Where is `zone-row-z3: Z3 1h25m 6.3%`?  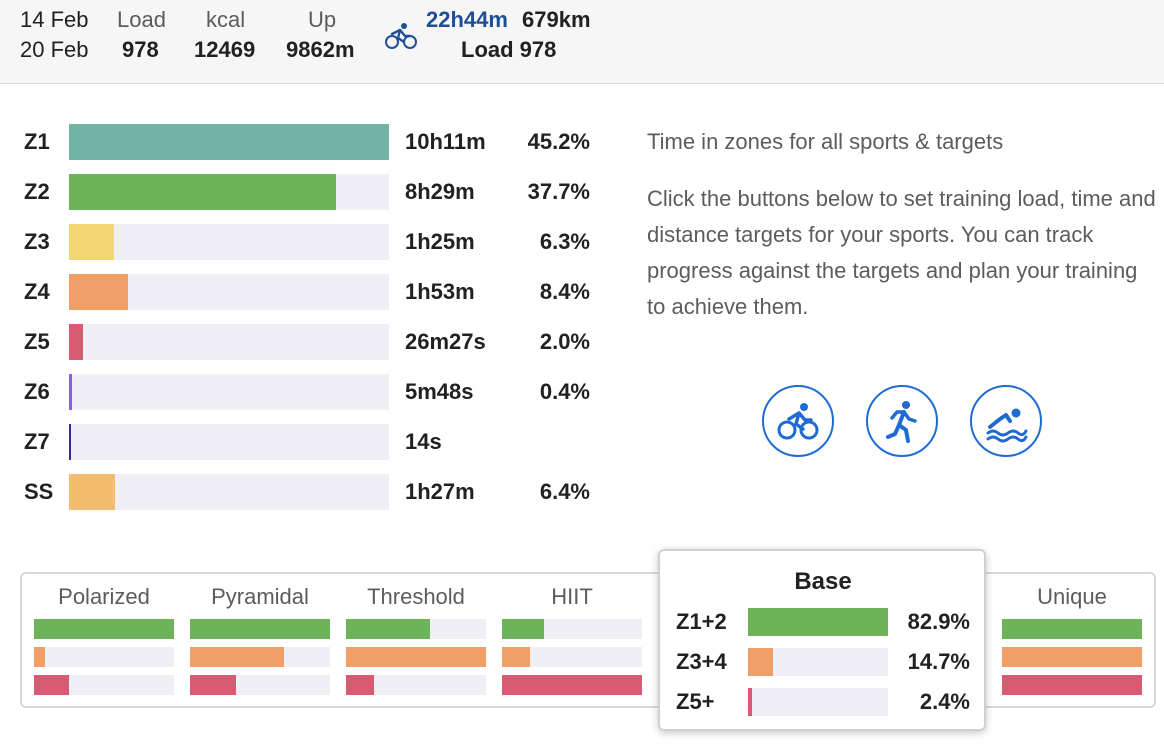 zone-row-z3: Z3 1h25m 6.3% is located at coordinates (310, 242).